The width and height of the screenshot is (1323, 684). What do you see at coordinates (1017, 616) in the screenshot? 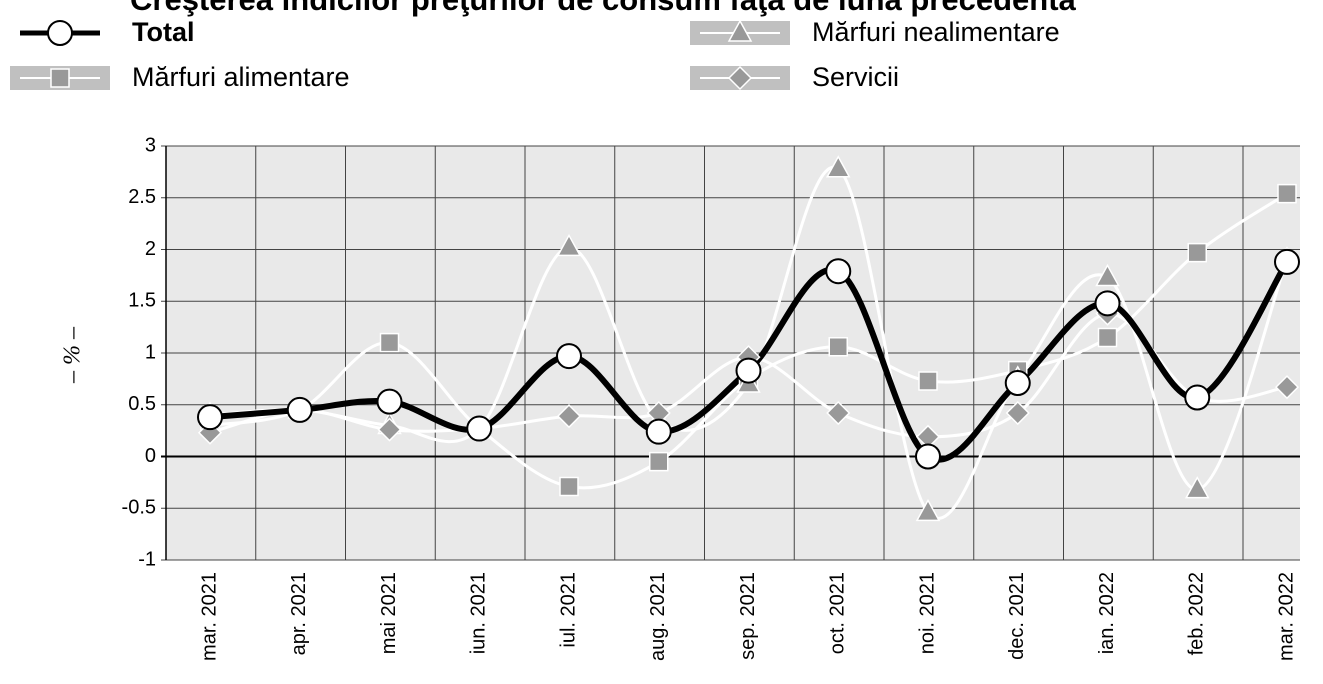
I see `x-tick-label: dec. 2021` at bounding box center [1017, 616].